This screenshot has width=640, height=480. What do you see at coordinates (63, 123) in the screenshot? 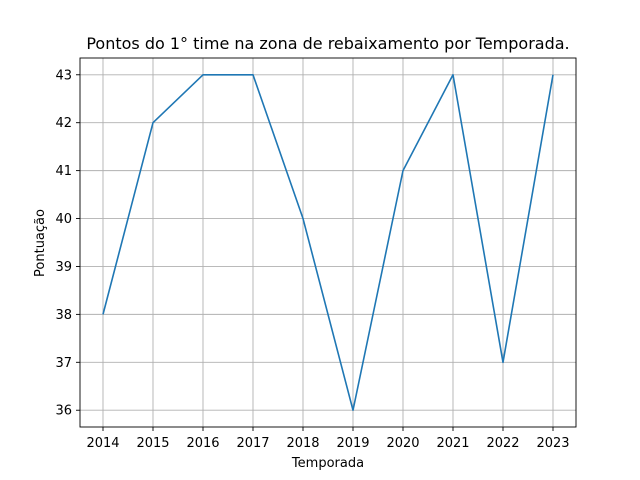
I see `y-tick-label: 42` at bounding box center [63, 123].